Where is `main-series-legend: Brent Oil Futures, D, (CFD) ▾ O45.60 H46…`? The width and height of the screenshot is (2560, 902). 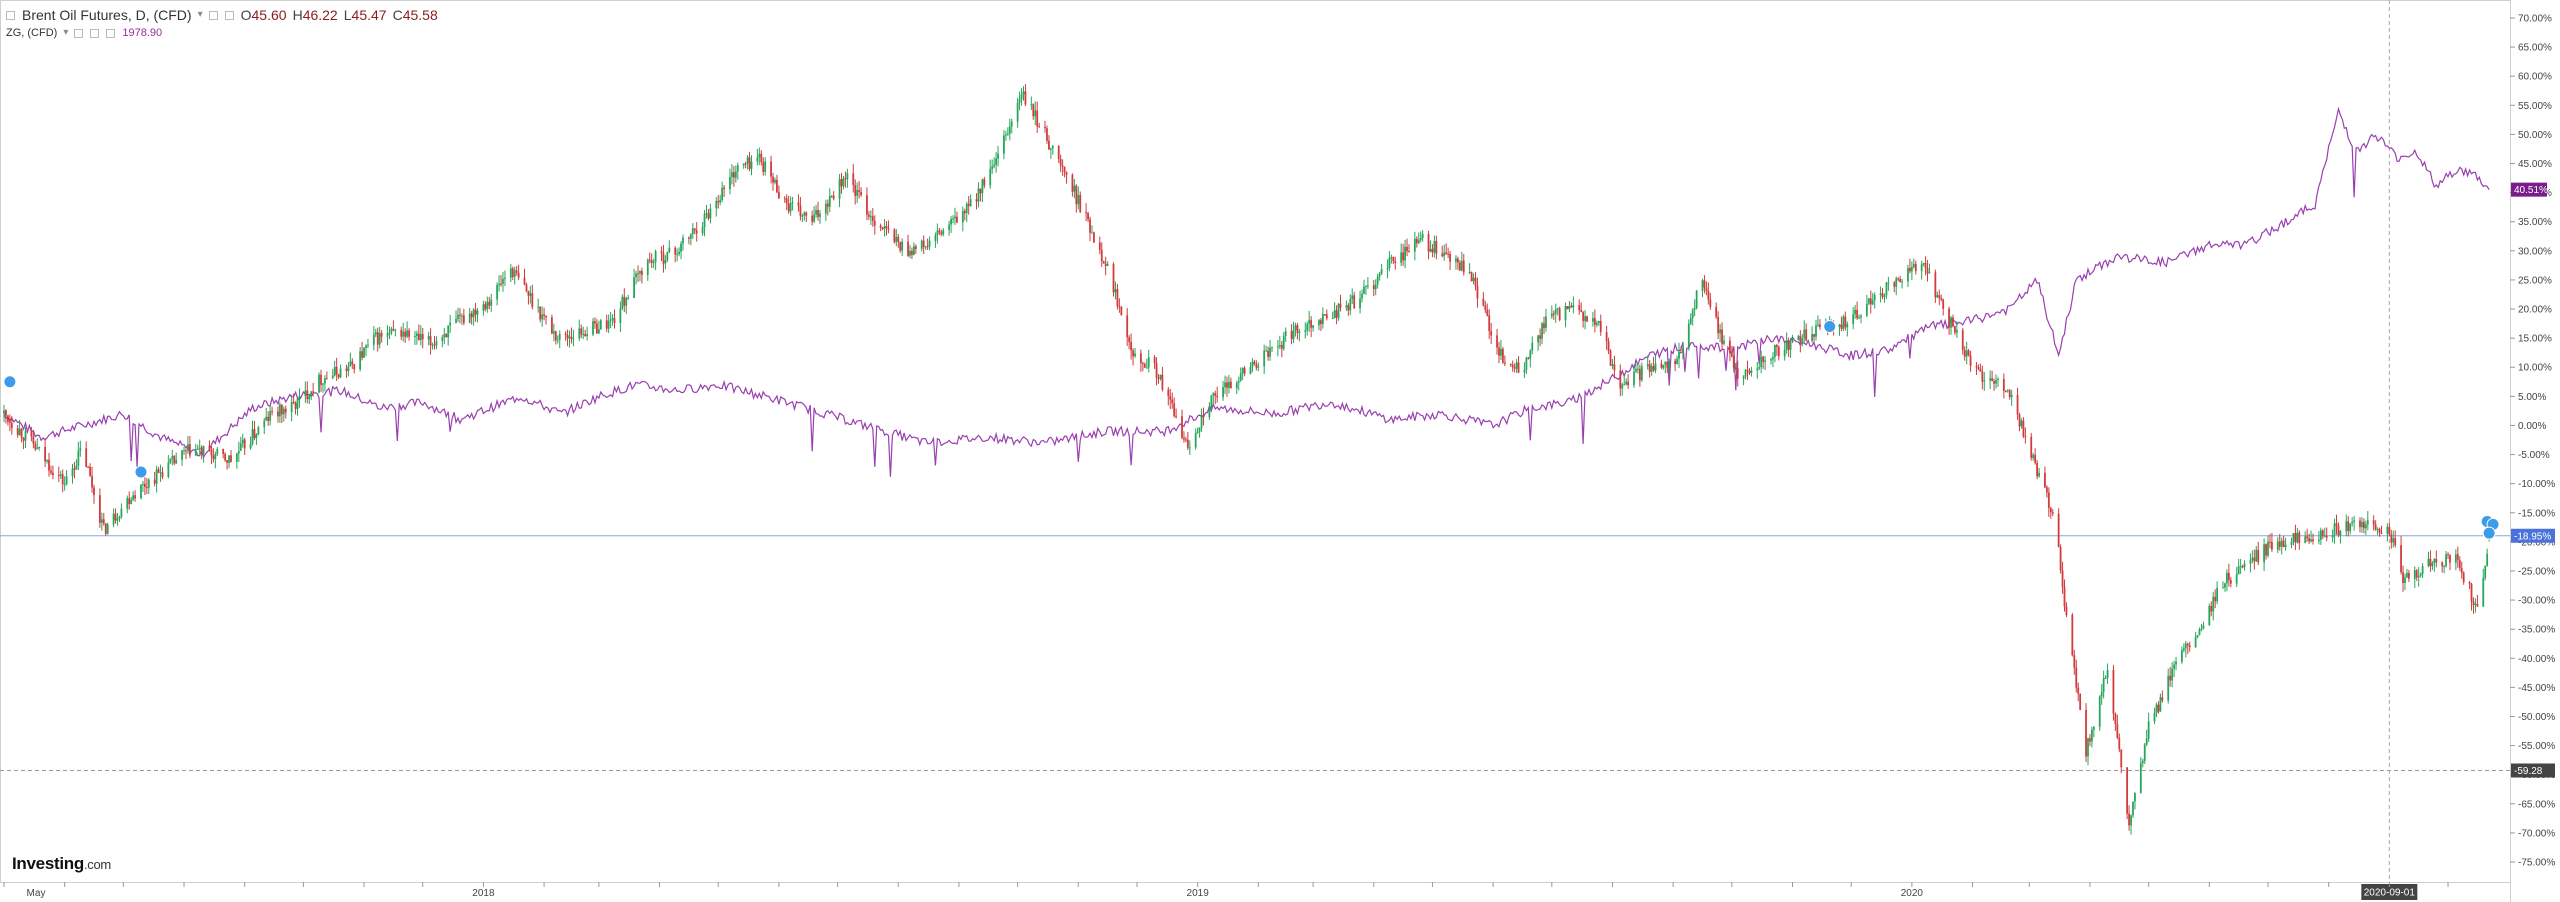 main-series-legend: Brent Oil Futures, D, (CFD) ▾ O45.60 H46… is located at coordinates (222, 15).